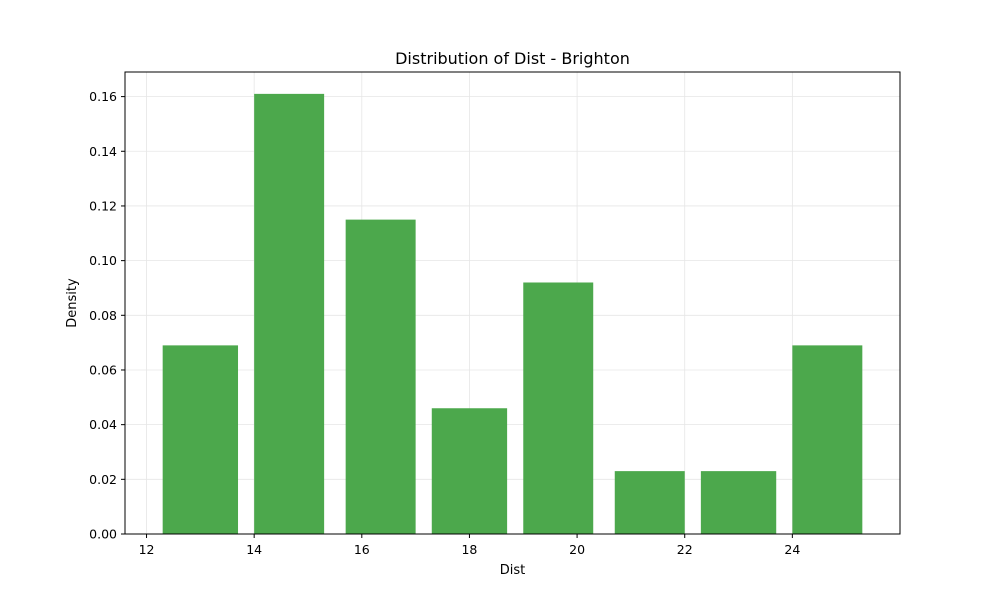 The height and width of the screenshot is (600, 1000). What do you see at coordinates (254, 549) in the screenshot?
I see `x-tick-label: 14` at bounding box center [254, 549].